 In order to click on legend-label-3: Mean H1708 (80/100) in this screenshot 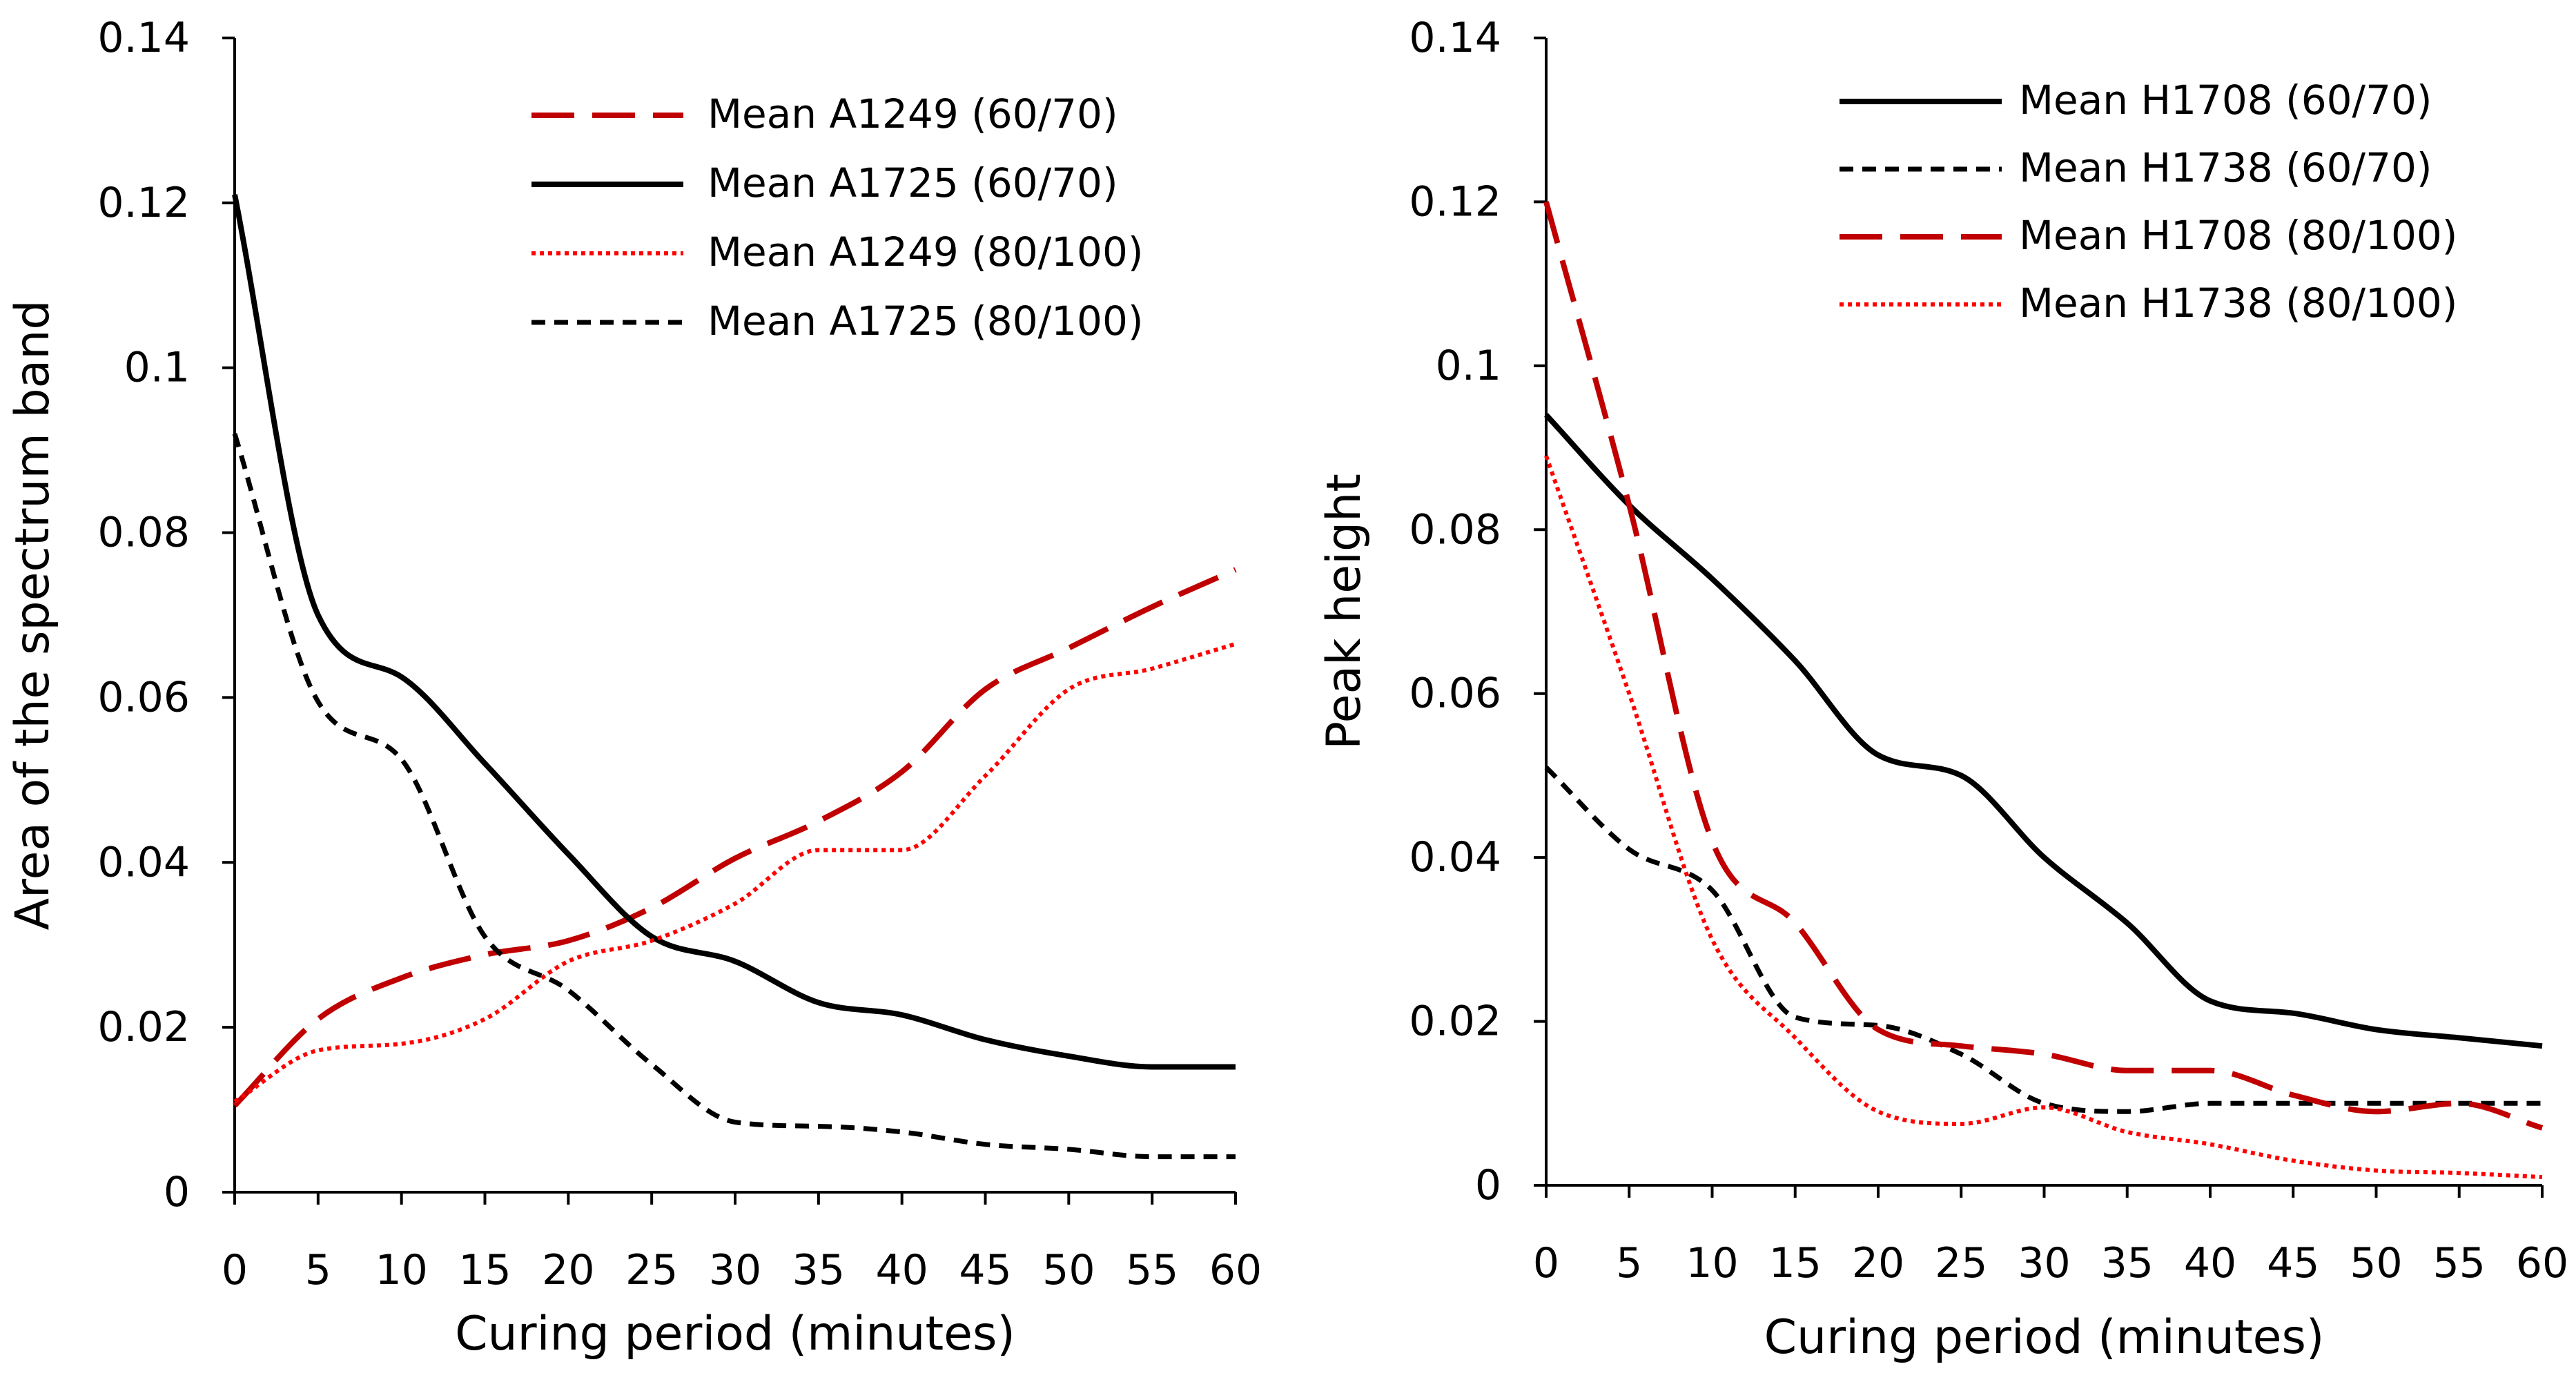, I will do `click(2238, 235)`.